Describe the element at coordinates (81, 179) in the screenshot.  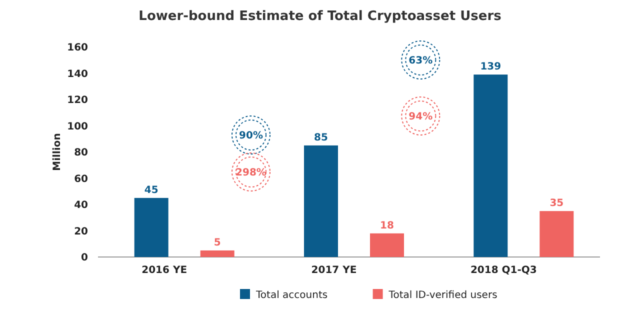
I see `y-tick-label: 60` at that location.